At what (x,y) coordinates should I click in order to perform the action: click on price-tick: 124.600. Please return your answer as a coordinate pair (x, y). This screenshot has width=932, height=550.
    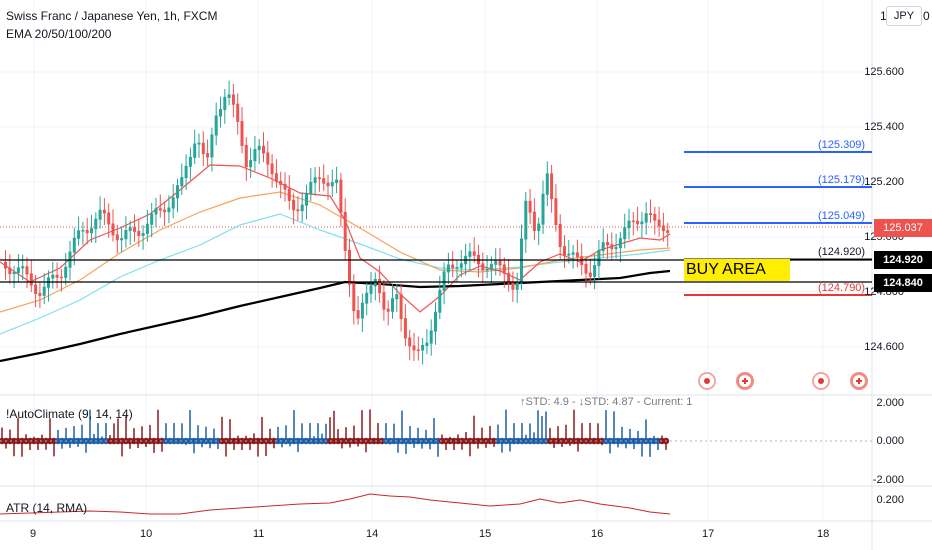
    Looking at the image, I should click on (884, 347).